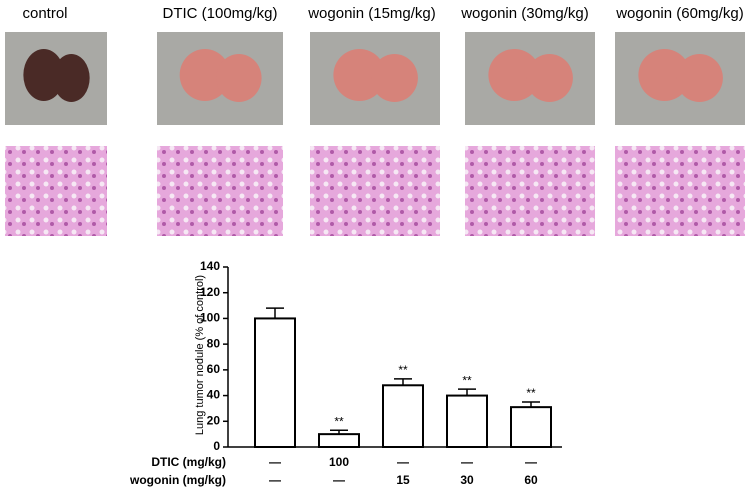 Image resolution: width=751 pixels, height=489 pixels. What do you see at coordinates (44, 13) in the screenshot?
I see `panel-label: control` at bounding box center [44, 13].